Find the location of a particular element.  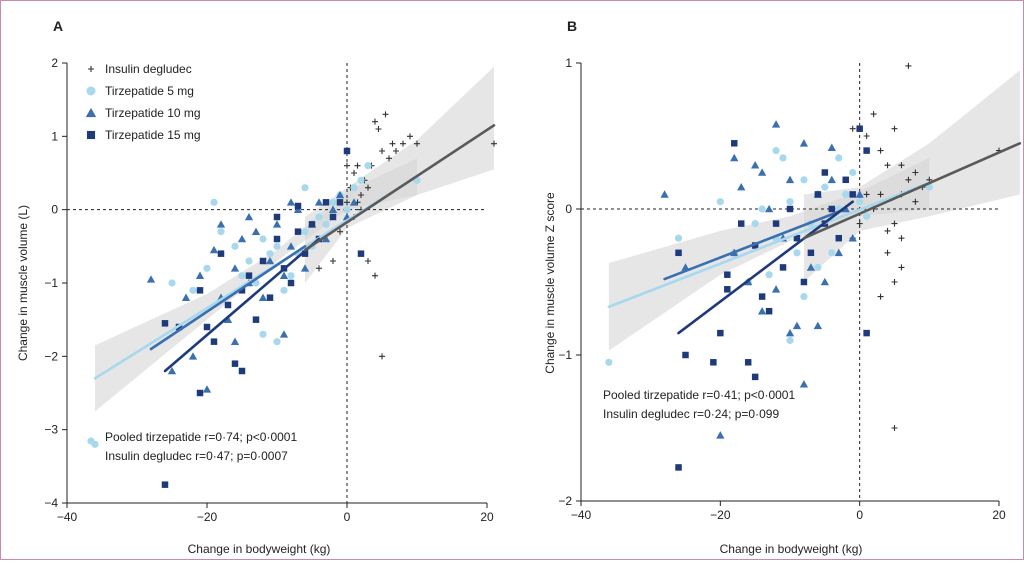

legend-label-tz10: Tirzepatide 10 mg is located at coordinates (153, 113).